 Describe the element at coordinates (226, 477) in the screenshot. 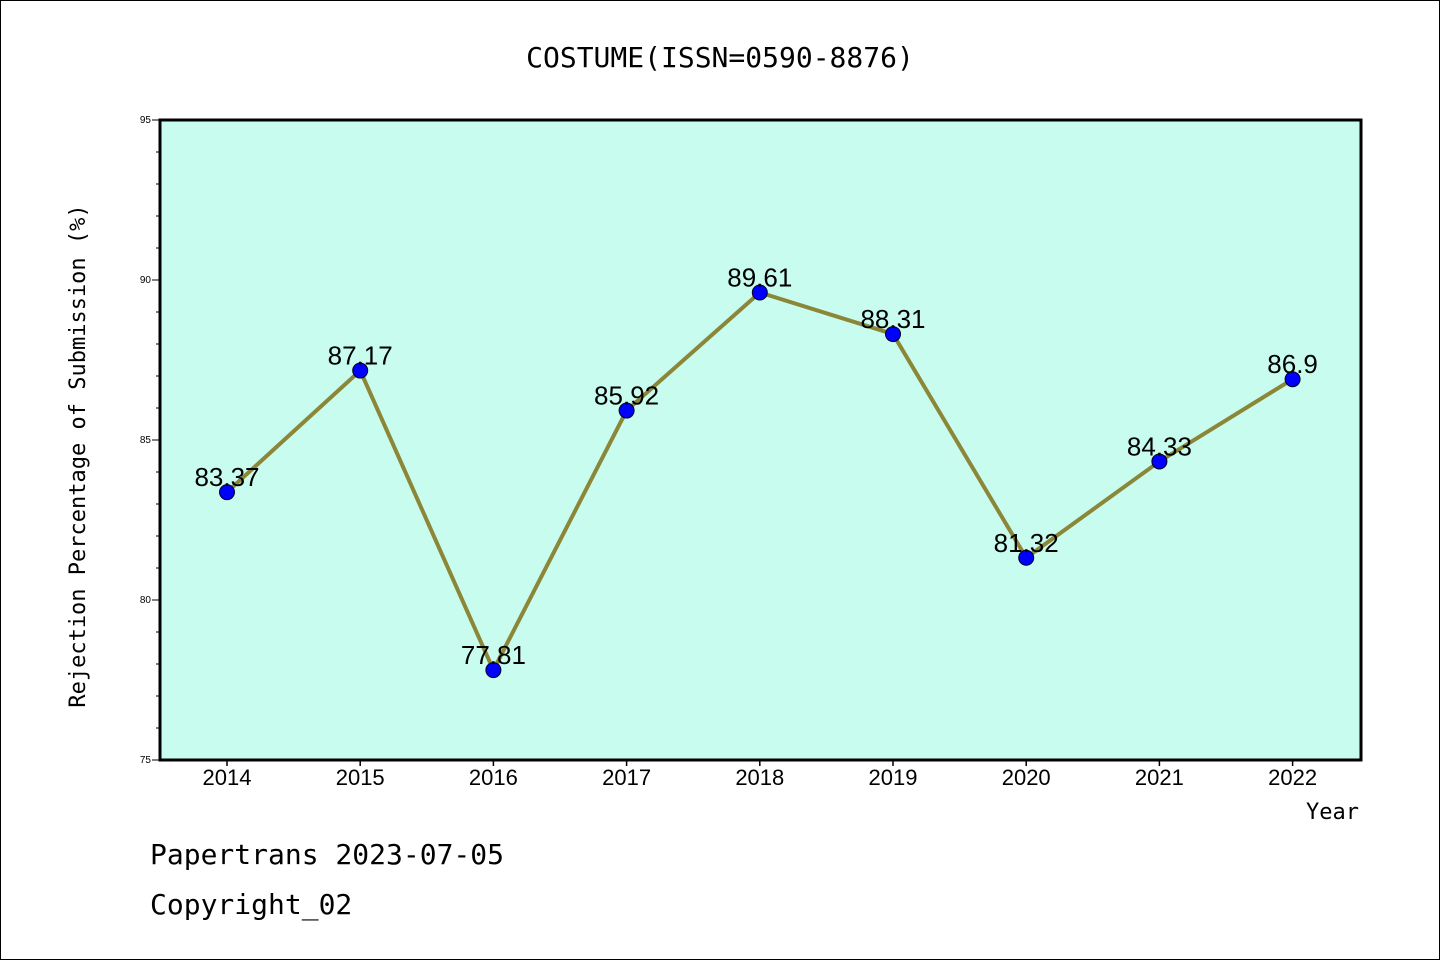

I see `data-label: 83.37` at that location.